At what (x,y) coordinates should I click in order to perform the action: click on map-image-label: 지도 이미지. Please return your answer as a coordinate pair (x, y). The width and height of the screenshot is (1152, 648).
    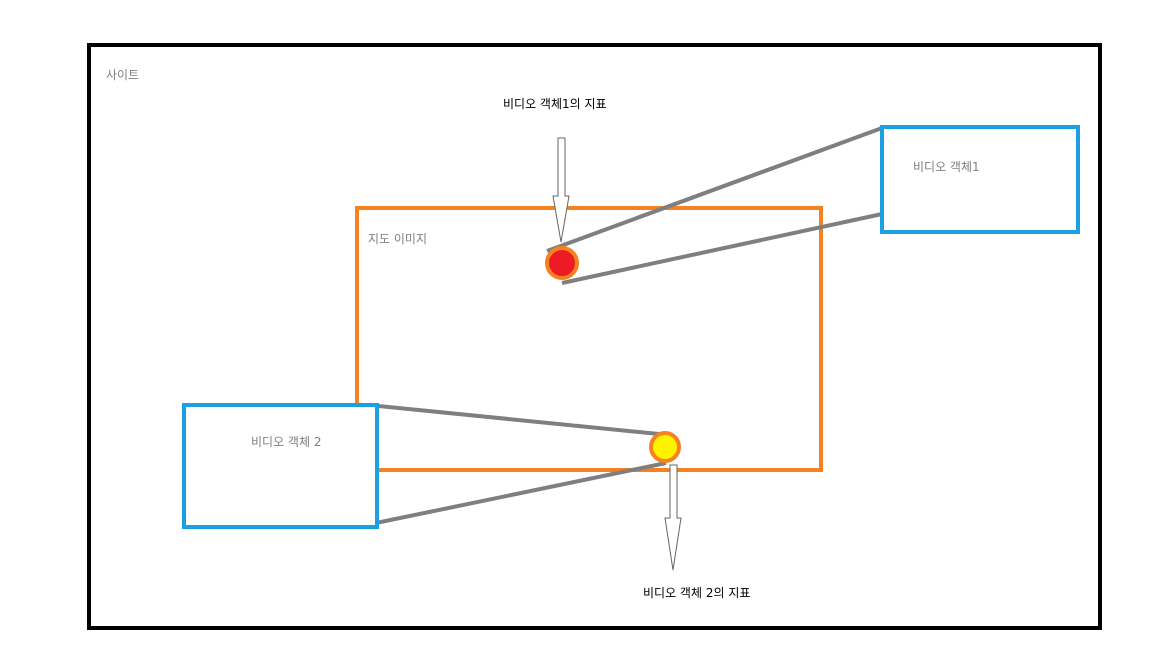
    Looking at the image, I should click on (398, 239).